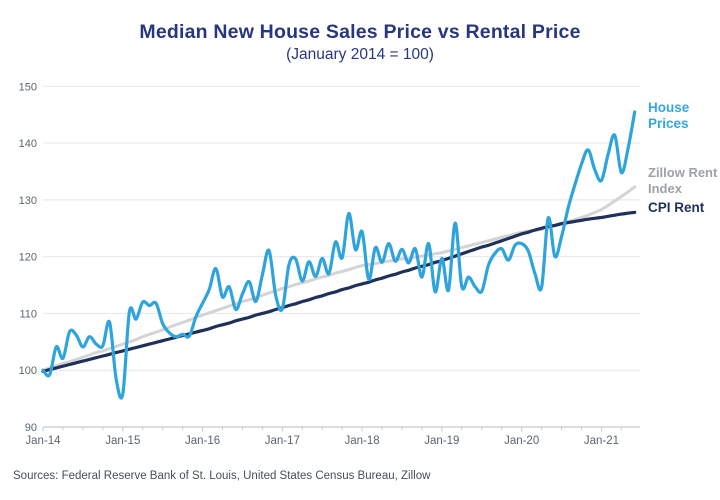  What do you see at coordinates (28, 258) in the screenshot?
I see `y-tick-label-120: 120` at bounding box center [28, 258].